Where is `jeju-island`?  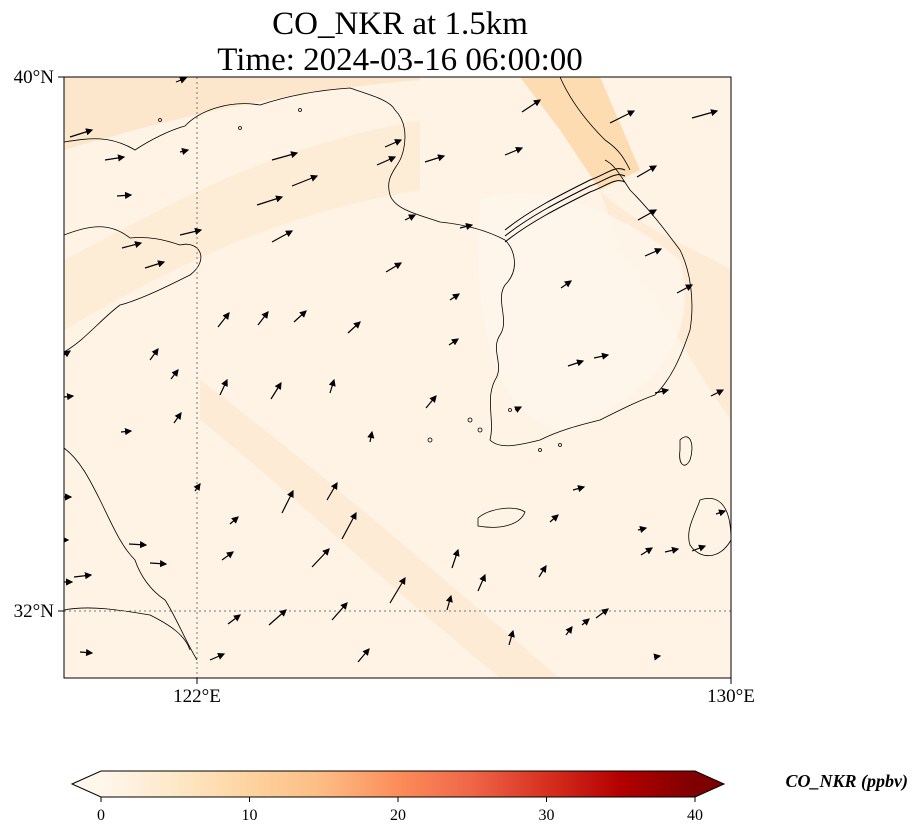 jeju-island is located at coordinates (501, 517).